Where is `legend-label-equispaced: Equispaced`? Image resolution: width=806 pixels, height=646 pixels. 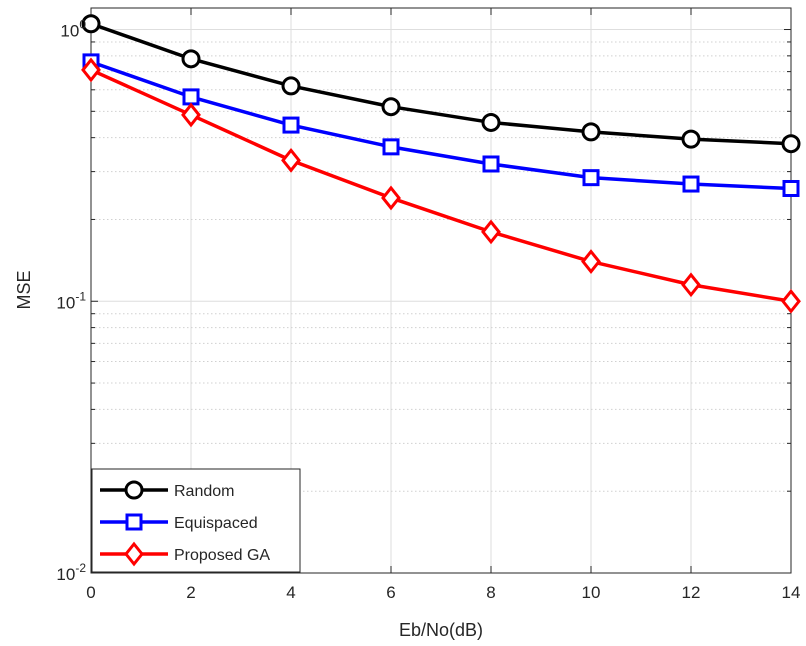
legend-label-equispaced: Equispaced is located at coordinates (216, 523).